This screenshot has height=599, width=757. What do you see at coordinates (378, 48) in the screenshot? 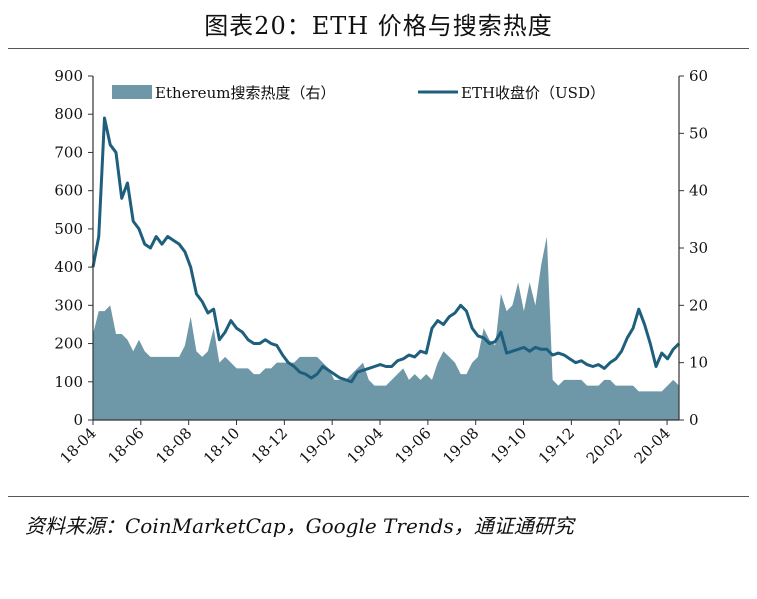
I see `top-rule` at bounding box center [378, 48].